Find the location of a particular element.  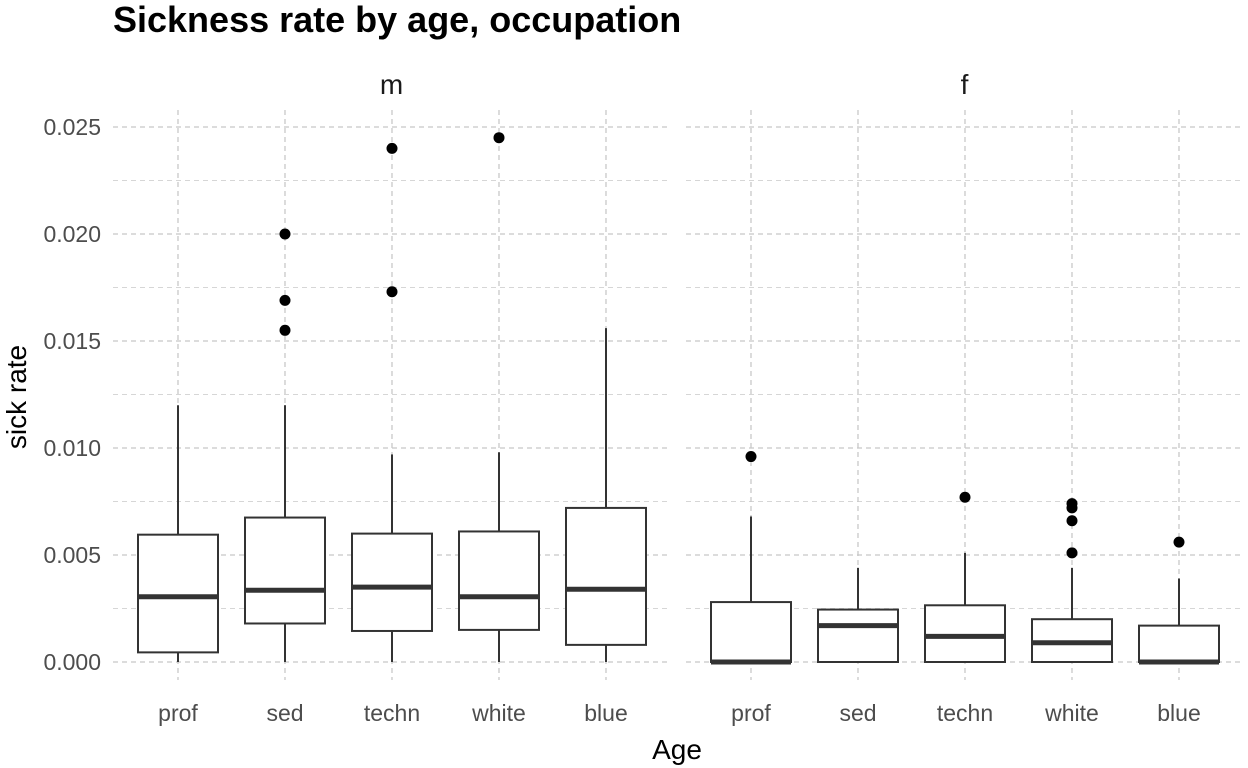

box-m-white is located at coordinates (499, 397).